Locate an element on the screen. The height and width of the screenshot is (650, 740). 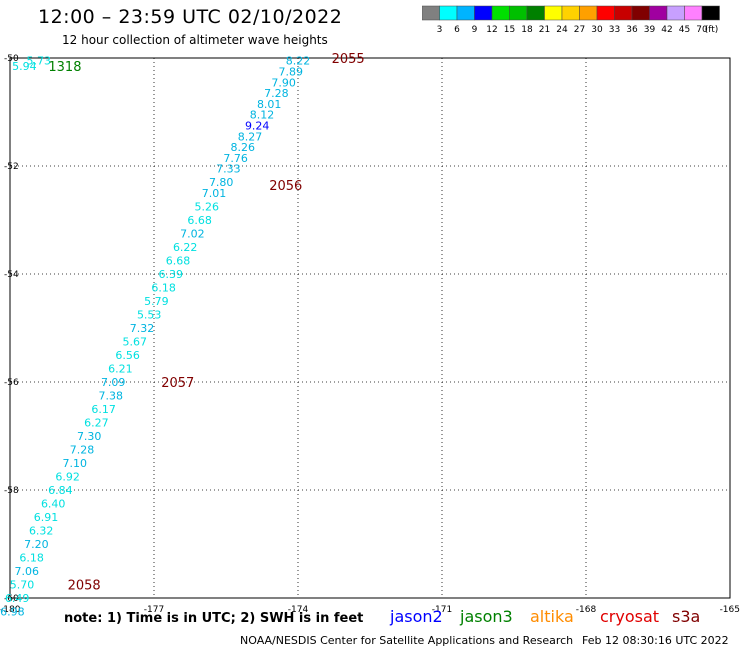
wave-height-point: 5.26 is located at coordinates (207, 207).